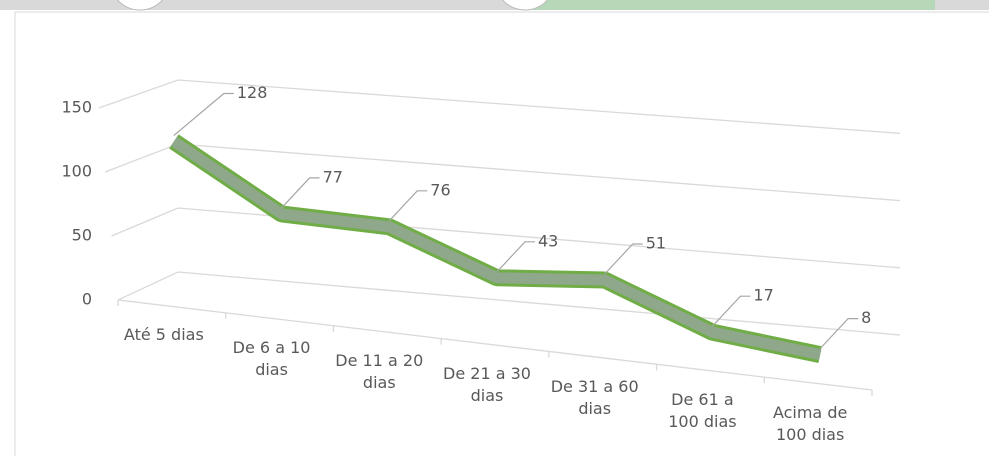 This screenshot has width=989, height=456. What do you see at coordinates (763, 295) in the screenshot?
I see `data-label: 17` at bounding box center [763, 295].